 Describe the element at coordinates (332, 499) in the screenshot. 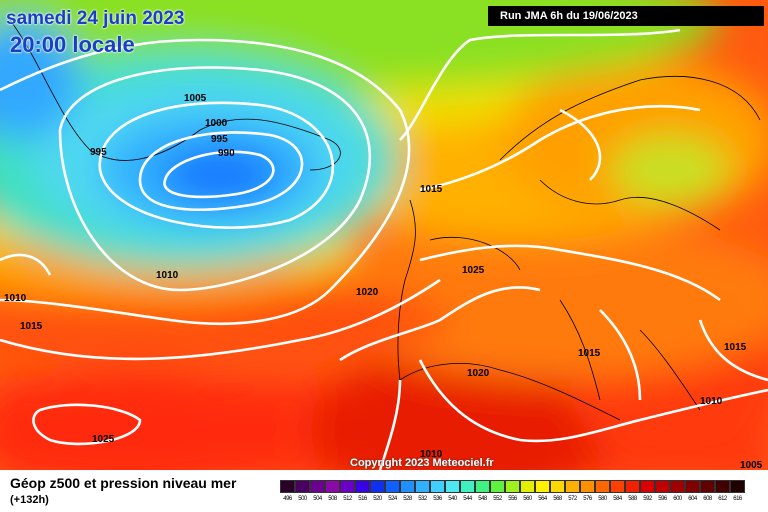

I see `legend-value: 508` at that location.